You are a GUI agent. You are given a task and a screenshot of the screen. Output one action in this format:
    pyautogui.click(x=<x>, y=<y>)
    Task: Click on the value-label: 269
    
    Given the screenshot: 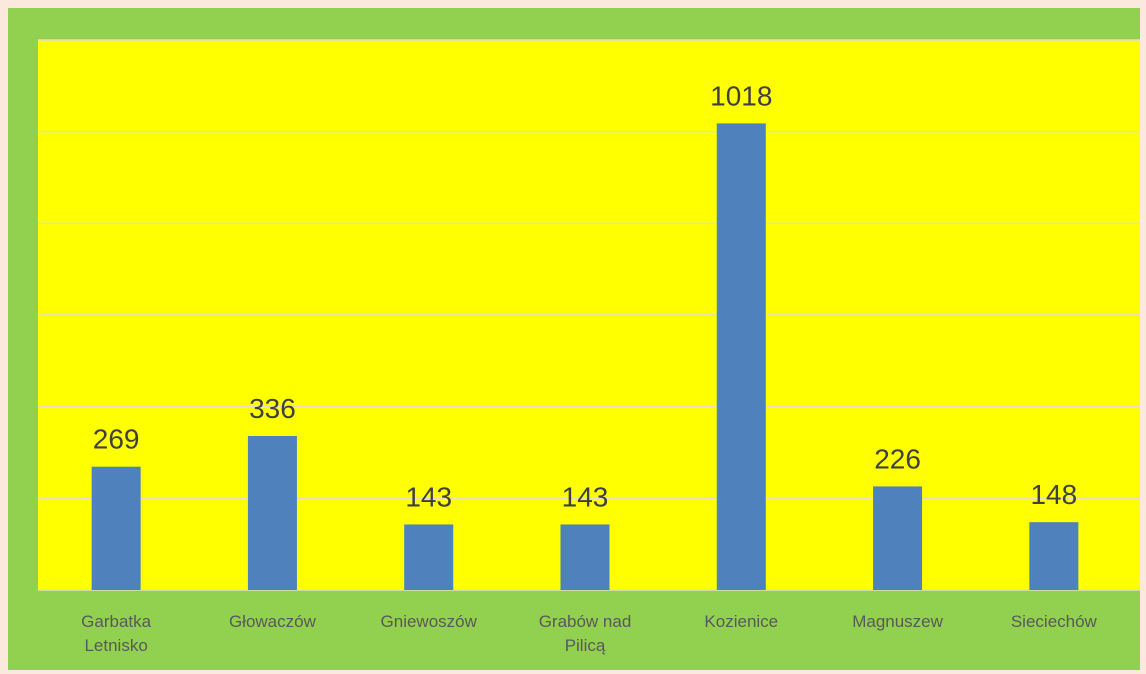 What is the action you would take?
    pyautogui.click(x=116, y=439)
    